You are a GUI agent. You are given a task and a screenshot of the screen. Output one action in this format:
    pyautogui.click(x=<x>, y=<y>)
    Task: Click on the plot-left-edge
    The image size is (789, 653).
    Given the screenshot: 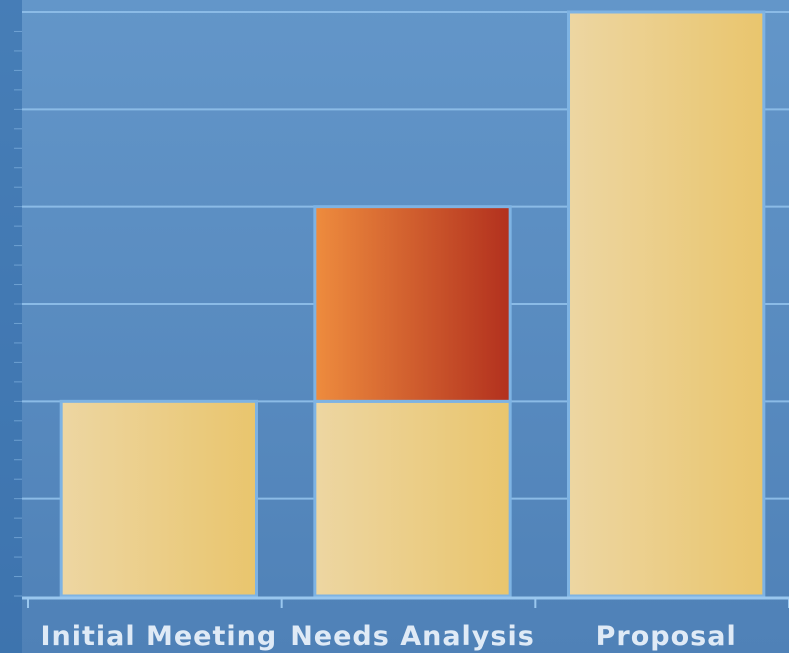 What is the action you would take?
    pyautogui.click(x=11, y=326)
    